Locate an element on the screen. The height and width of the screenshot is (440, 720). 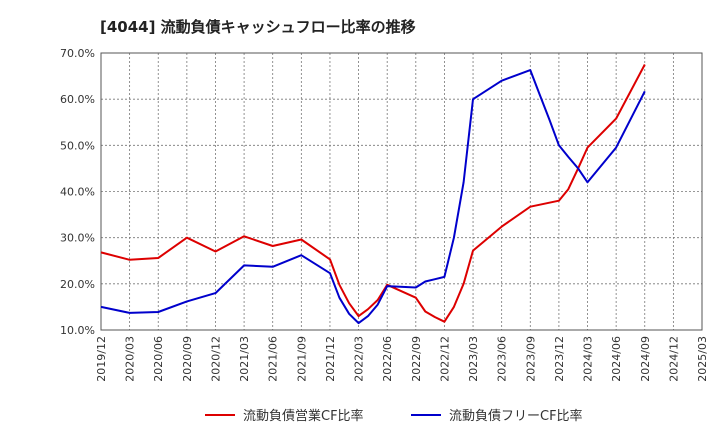
y-tick-label: 40.0% is located at coordinates (77, 192).